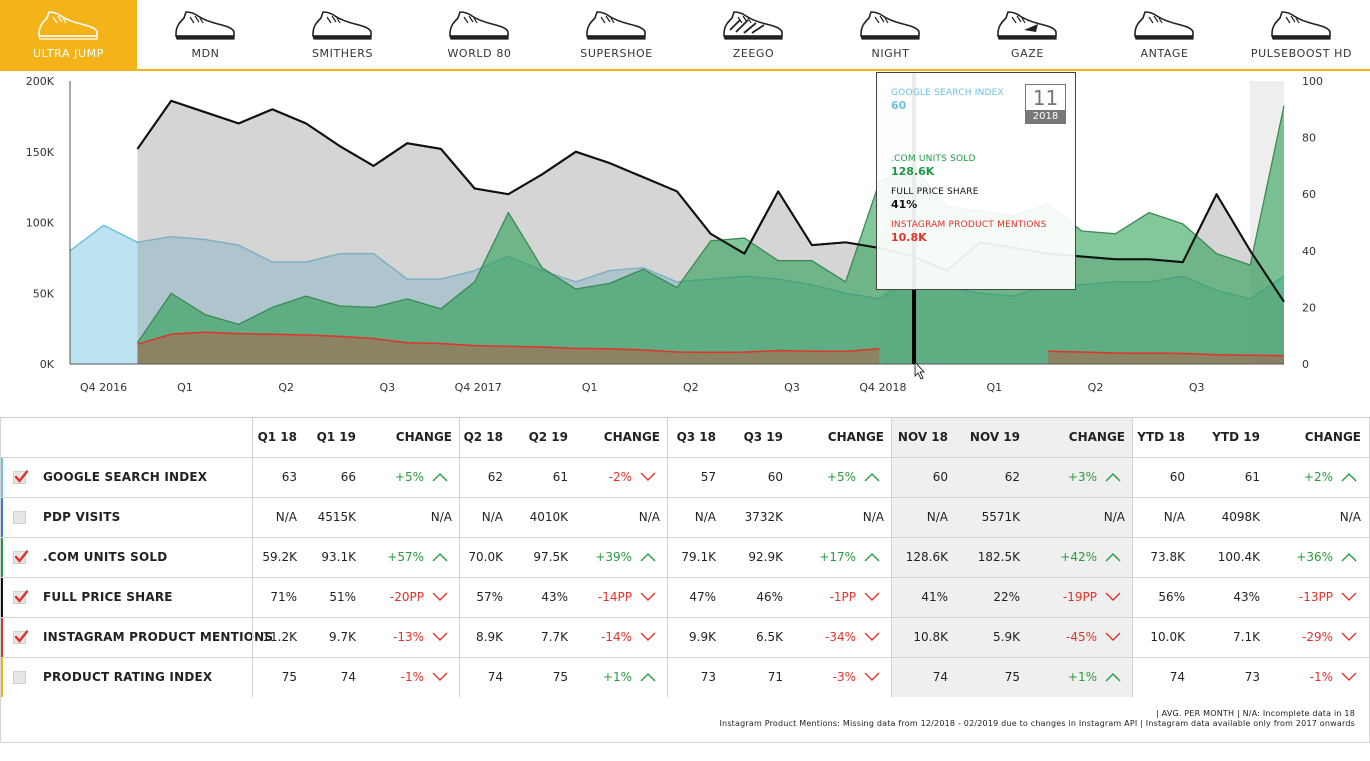  What do you see at coordinates (489, 637) in the screenshot?
I see `metric-value: 8.9K` at bounding box center [489, 637].